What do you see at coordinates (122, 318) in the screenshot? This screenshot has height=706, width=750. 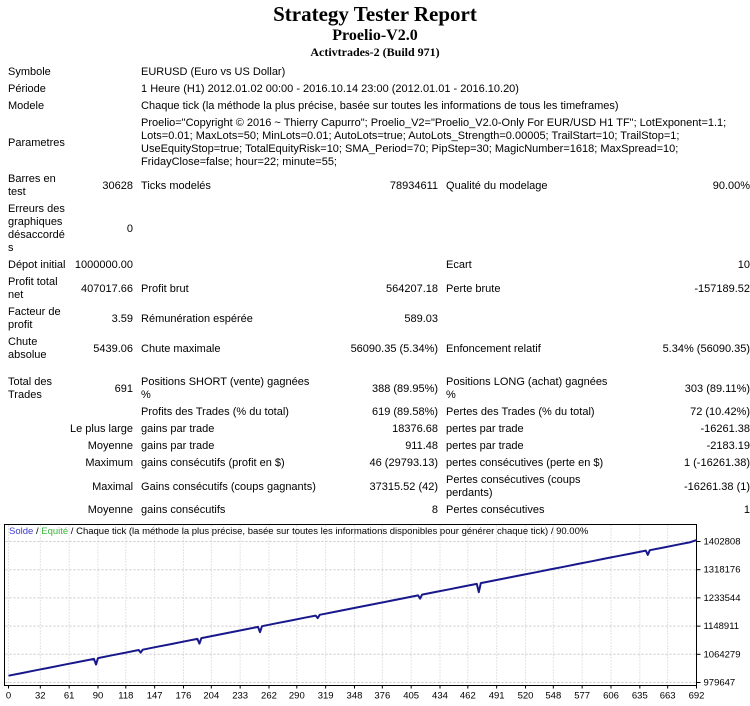 I see `stat-value: 3.59` at bounding box center [122, 318].